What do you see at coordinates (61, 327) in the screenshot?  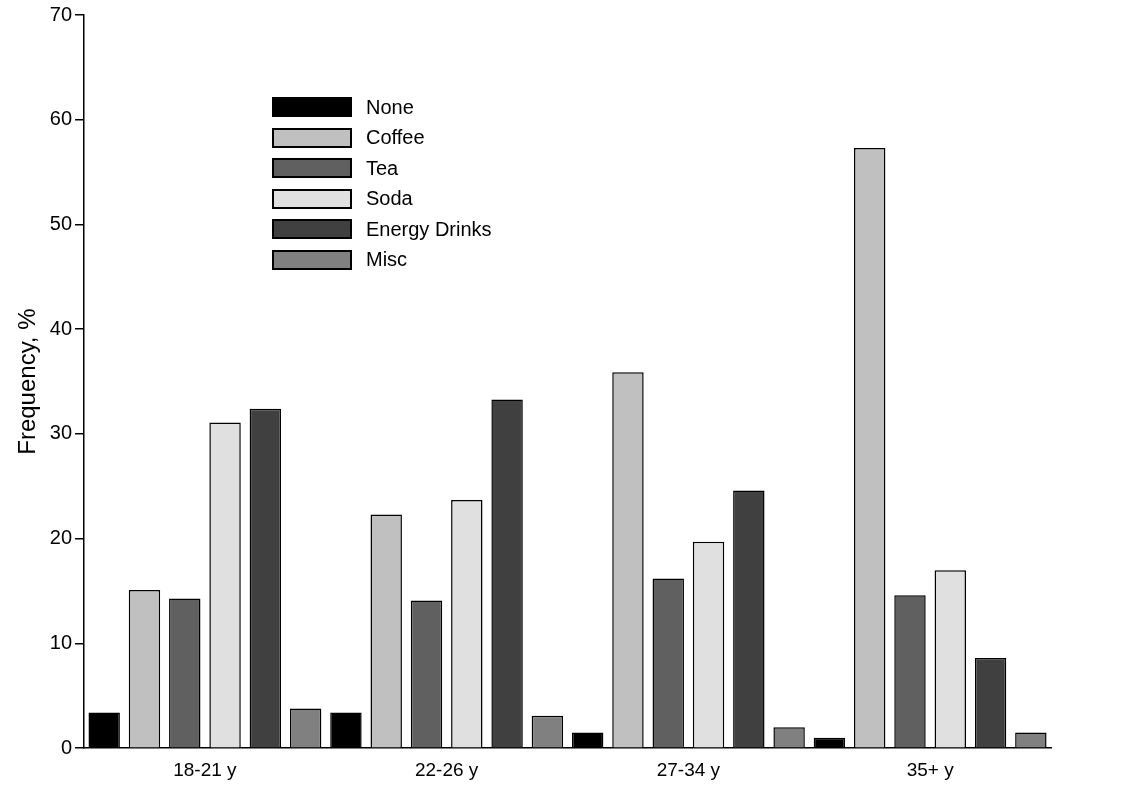 I see `y-tick-label: 40` at bounding box center [61, 327].